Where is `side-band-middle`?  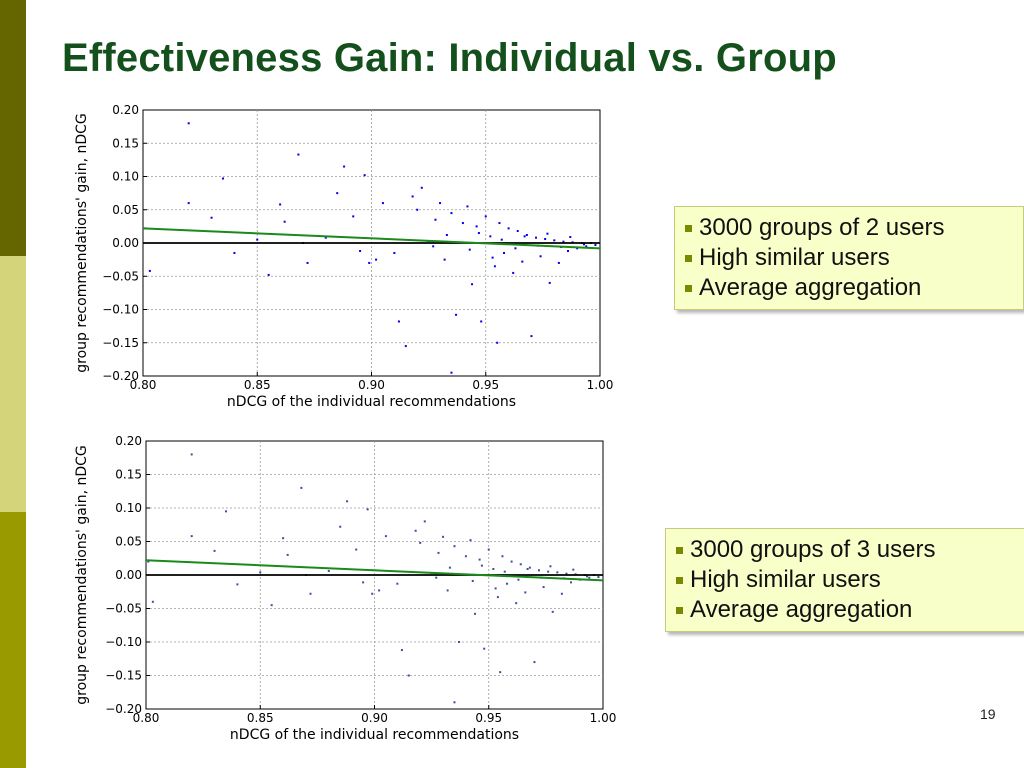
side-band-middle is located at coordinates (13, 384).